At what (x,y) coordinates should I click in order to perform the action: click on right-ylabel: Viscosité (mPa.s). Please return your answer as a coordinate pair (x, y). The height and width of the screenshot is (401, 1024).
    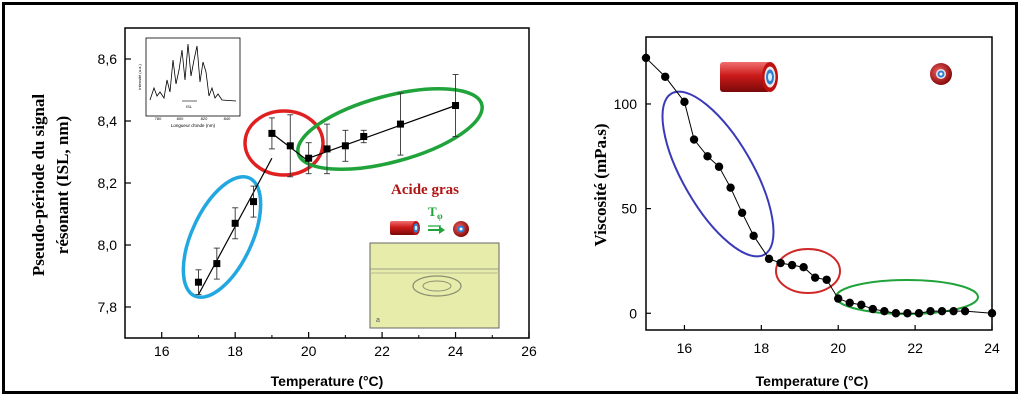
    Looking at the image, I should click on (600, 184).